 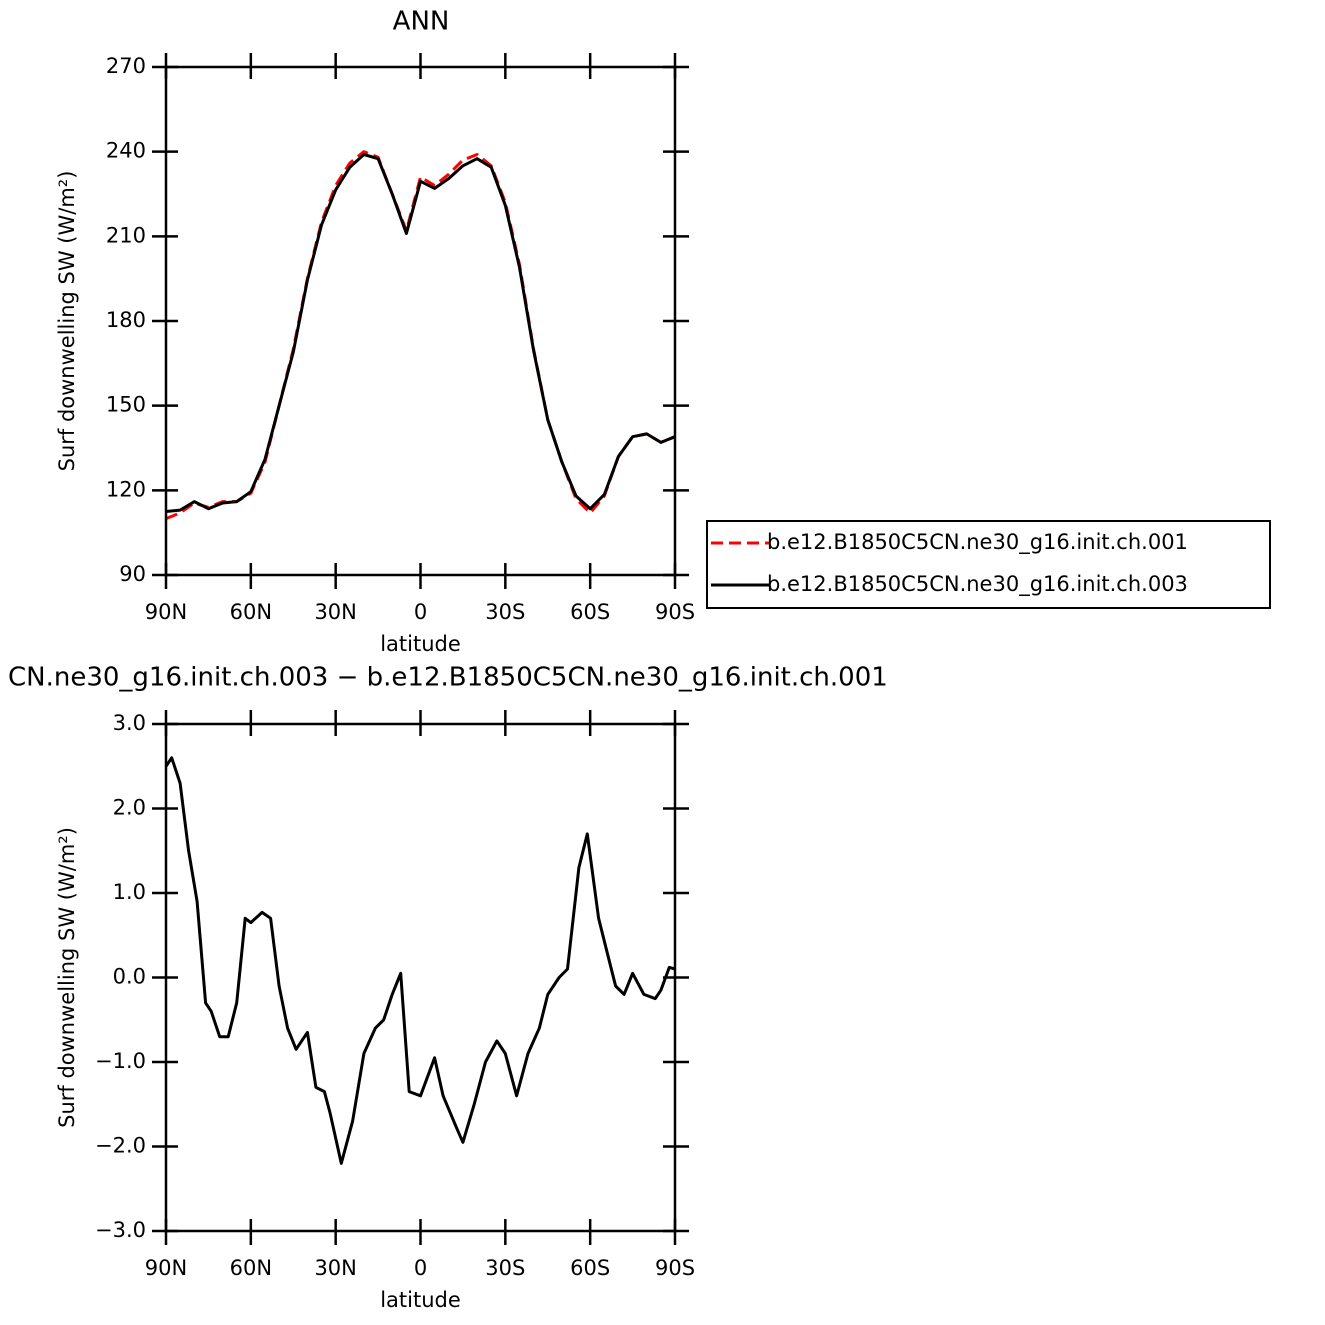 I want to click on legend-box, so click(x=988, y=564).